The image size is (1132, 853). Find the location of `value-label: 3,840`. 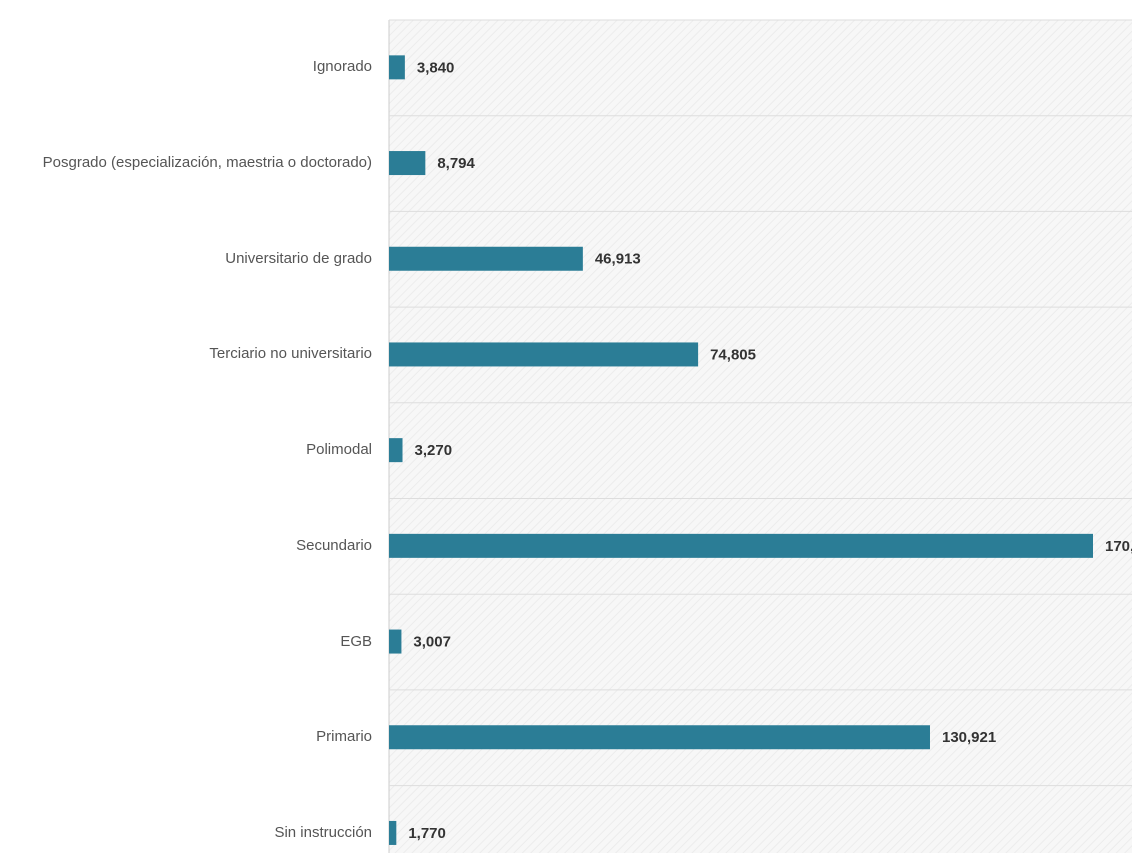

value-label: 3,840 is located at coordinates (436, 67).